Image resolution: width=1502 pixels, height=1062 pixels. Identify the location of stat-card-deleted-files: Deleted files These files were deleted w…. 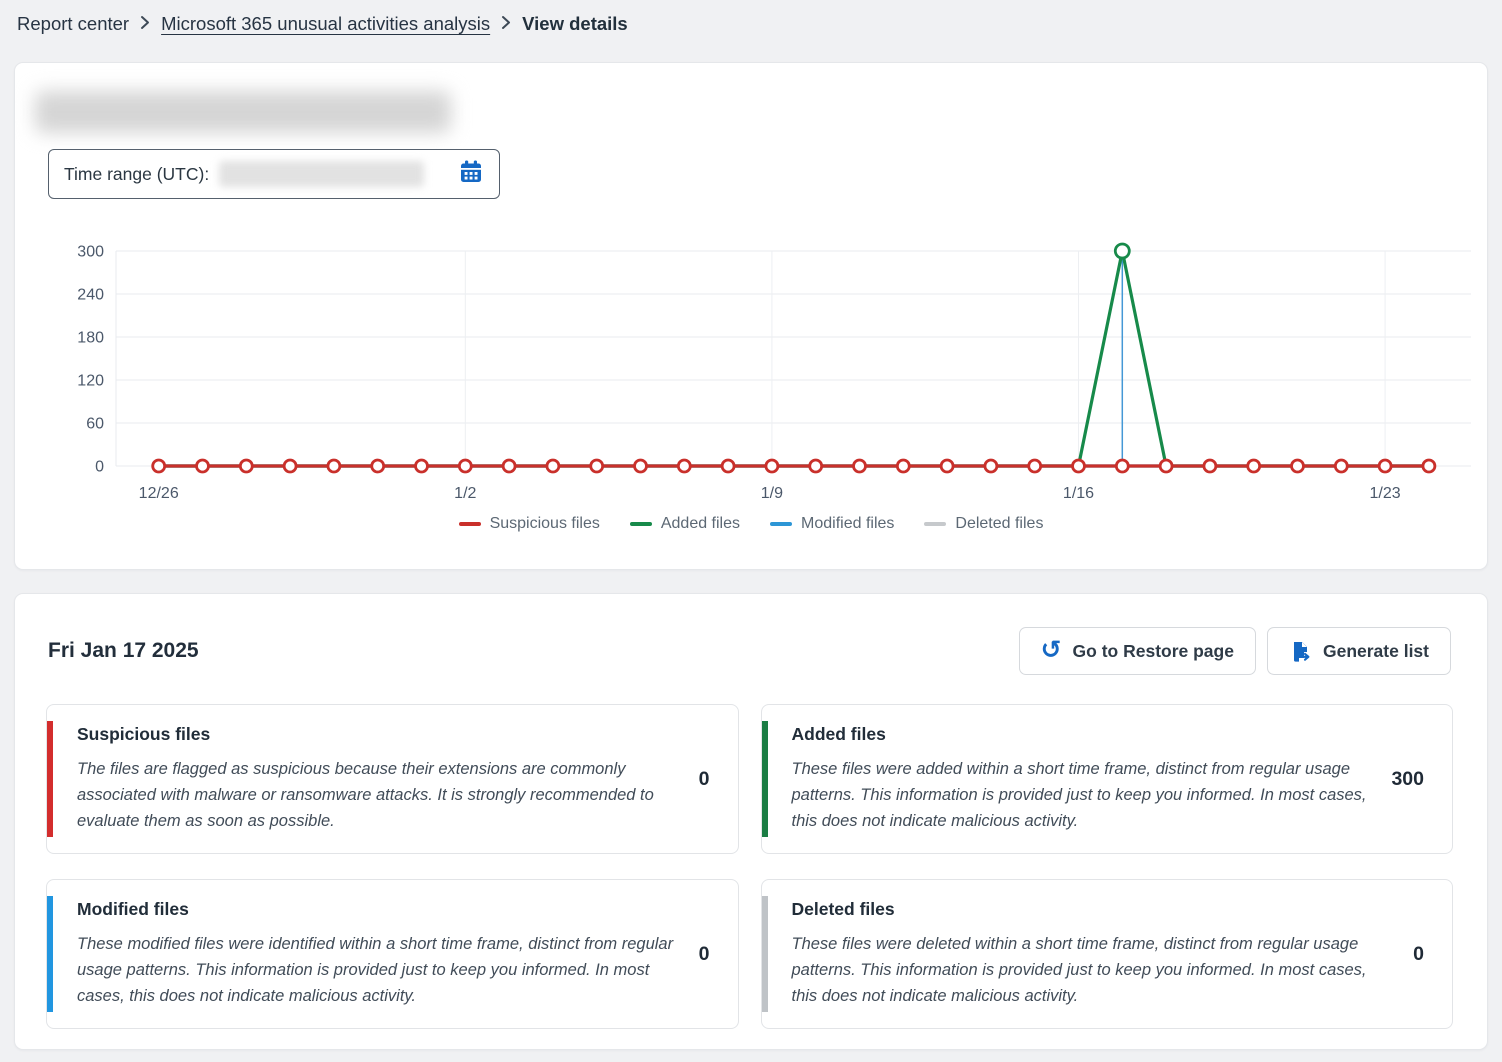
(1106, 954).